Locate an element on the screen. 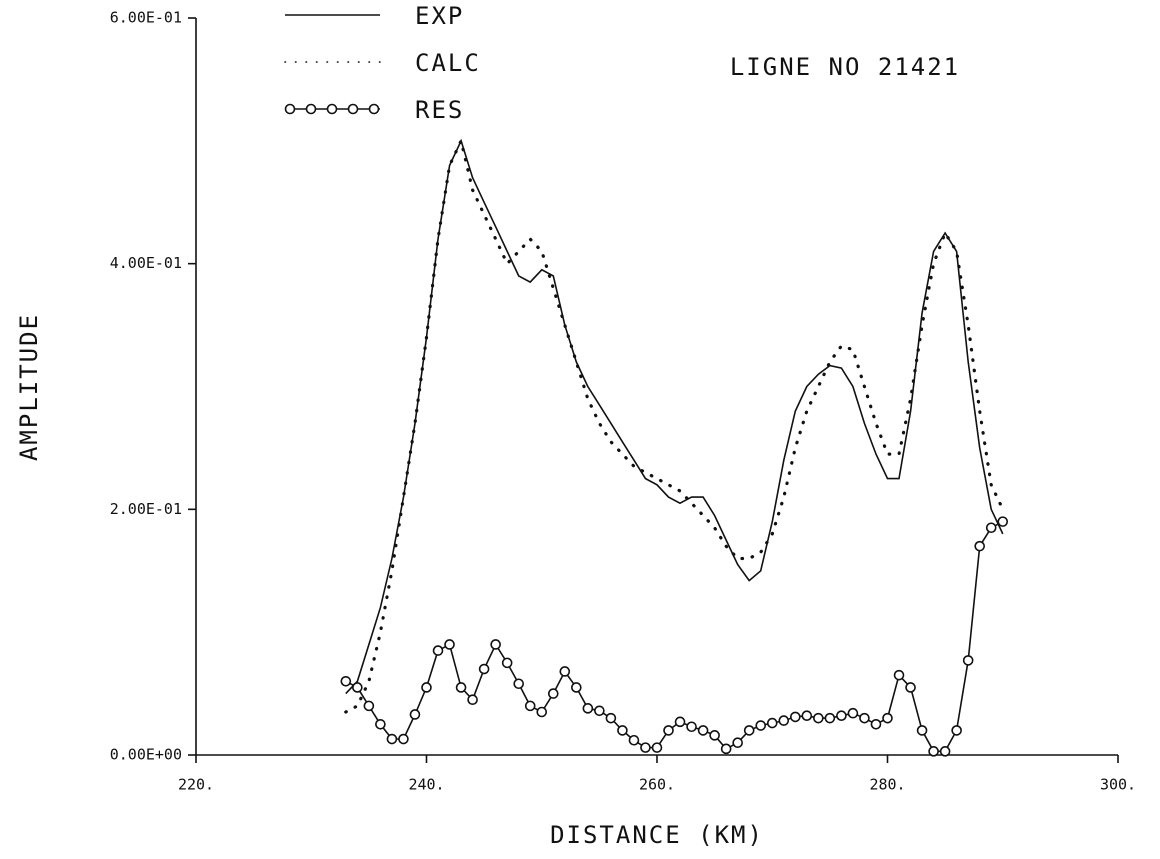  y-axis-label: AMPLITUDE is located at coordinates (29, 387).